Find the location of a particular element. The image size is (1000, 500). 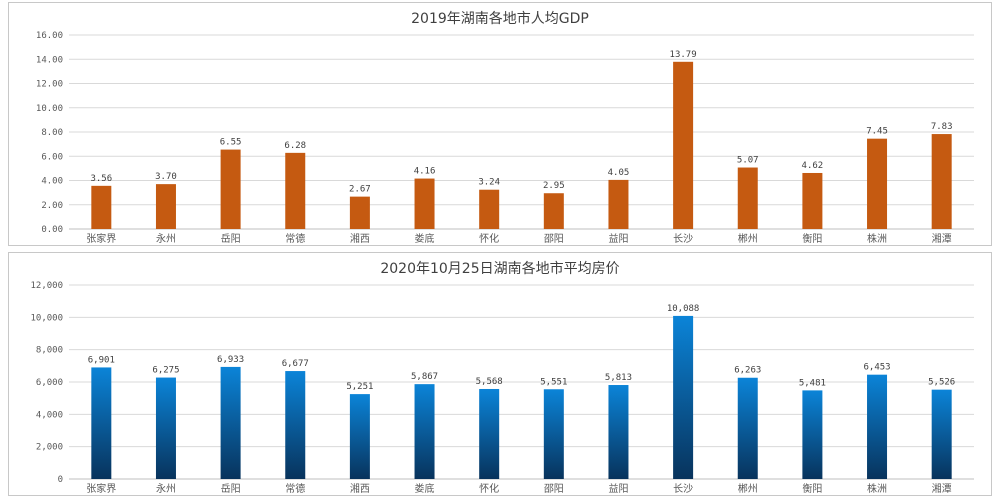

y-tick-label: 8,000 is located at coordinates (49, 351).